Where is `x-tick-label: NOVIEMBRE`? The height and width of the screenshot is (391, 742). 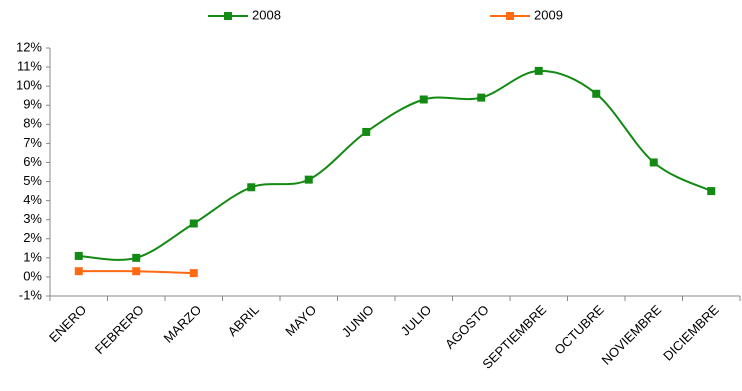 x-tick-label: NOVIEMBRE is located at coordinates (632, 335).